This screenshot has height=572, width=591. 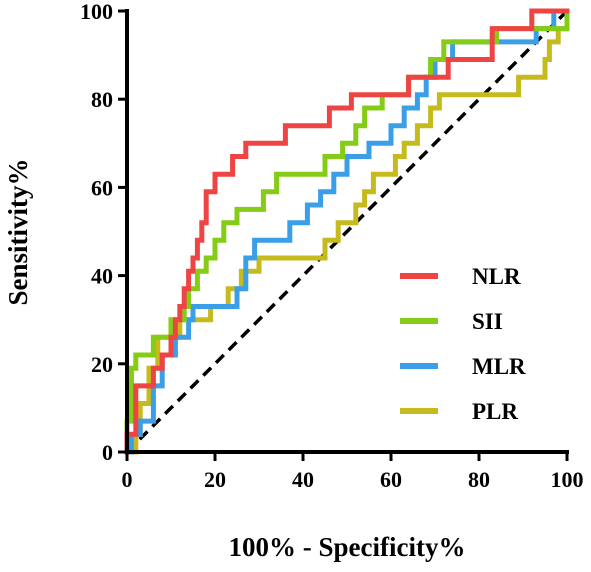 I want to click on x-tick-label: 100, so click(x=567, y=479).